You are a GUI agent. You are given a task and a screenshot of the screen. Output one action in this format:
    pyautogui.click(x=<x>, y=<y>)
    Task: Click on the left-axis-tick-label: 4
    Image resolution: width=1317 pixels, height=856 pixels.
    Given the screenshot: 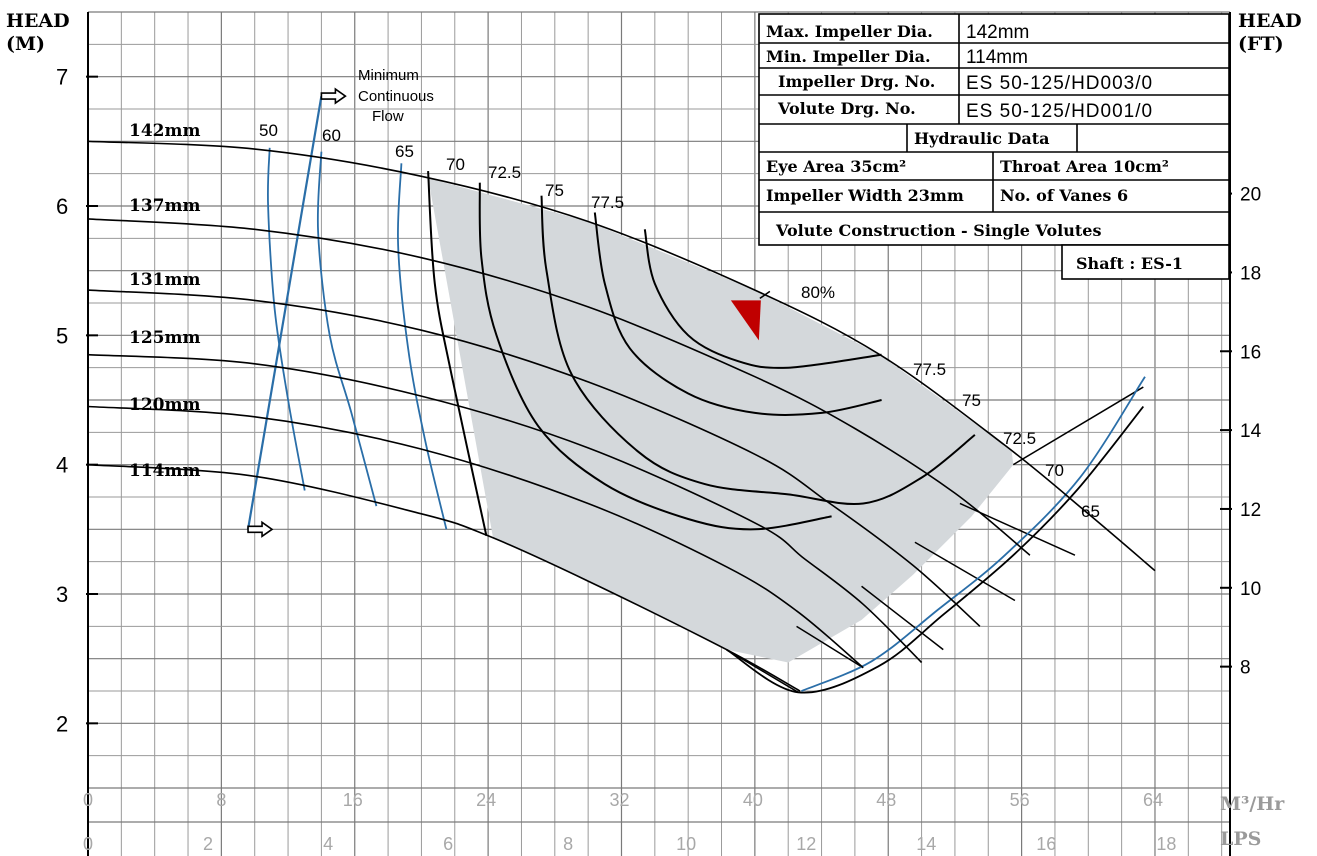 What is the action you would take?
    pyautogui.click(x=62, y=465)
    